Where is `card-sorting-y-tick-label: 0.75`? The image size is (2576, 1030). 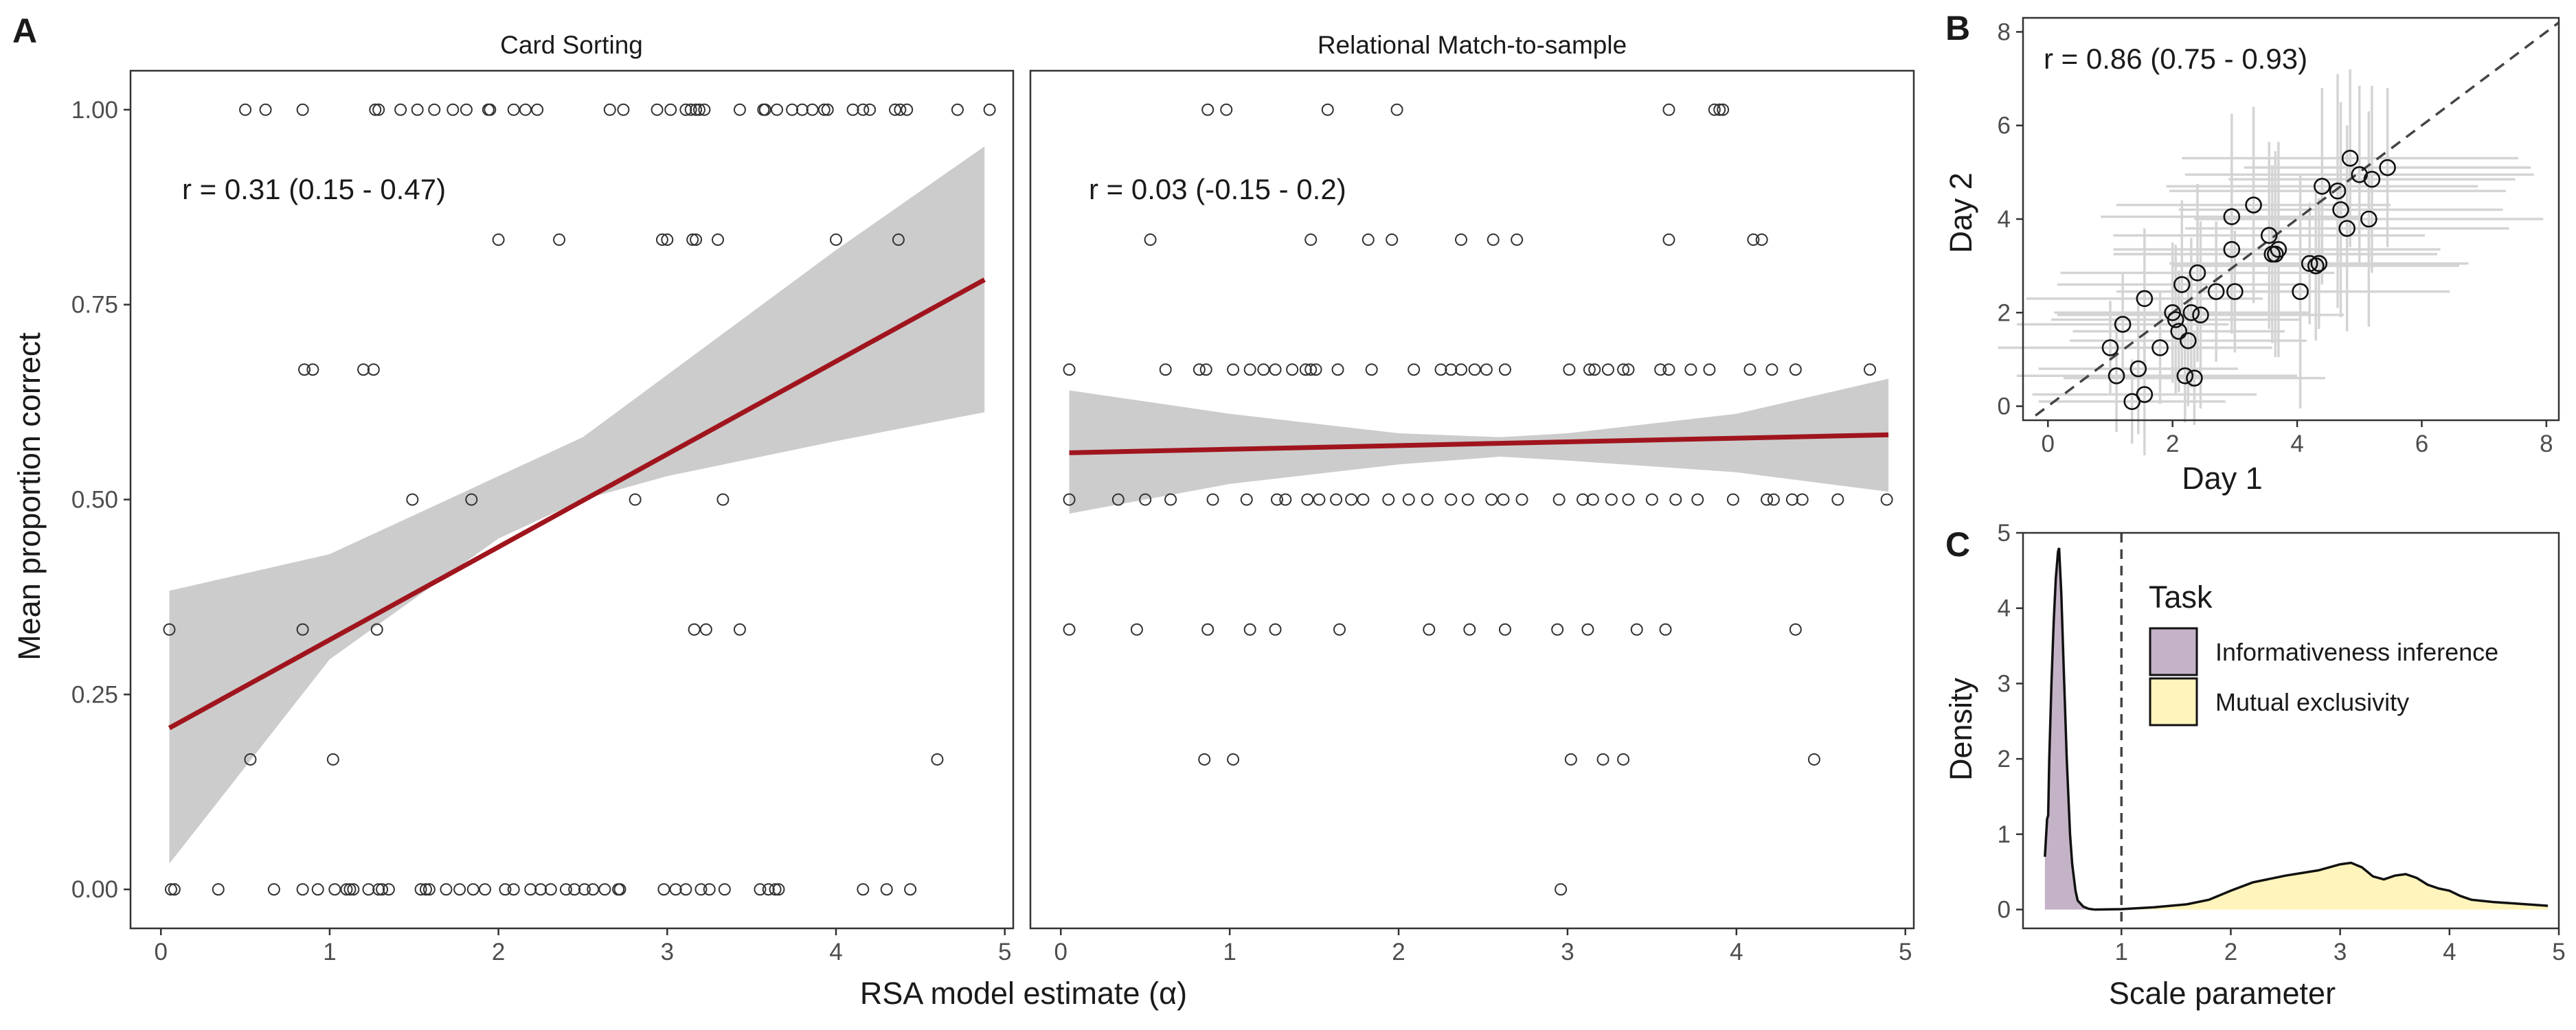 card-sorting-y-tick-label: 0.75 is located at coordinates (94, 305).